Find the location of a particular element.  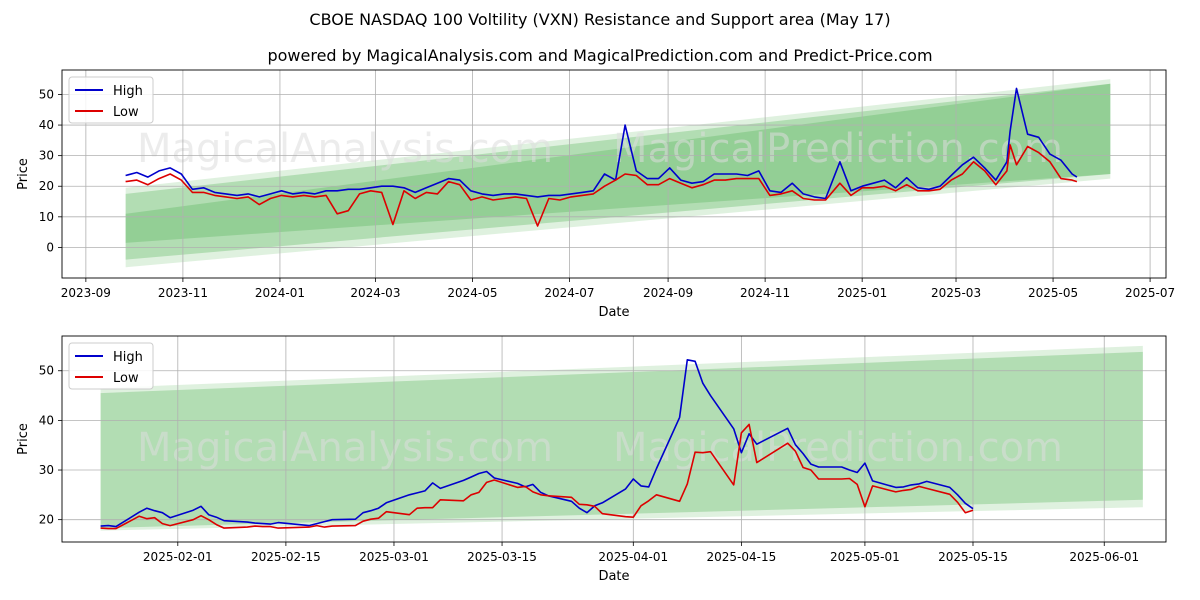

x-tick-label: 2025-02-01 is located at coordinates (178, 557).